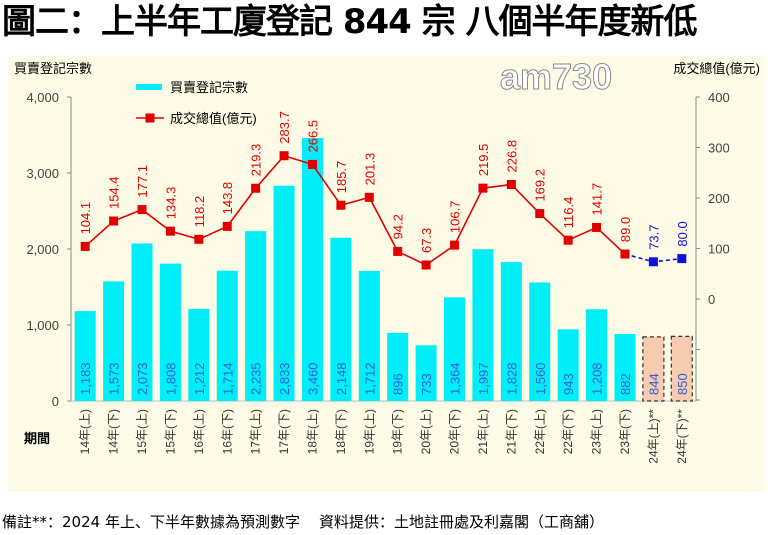 This screenshot has width=768, height=535. I want to click on line-label: 106.7, so click(455, 217).